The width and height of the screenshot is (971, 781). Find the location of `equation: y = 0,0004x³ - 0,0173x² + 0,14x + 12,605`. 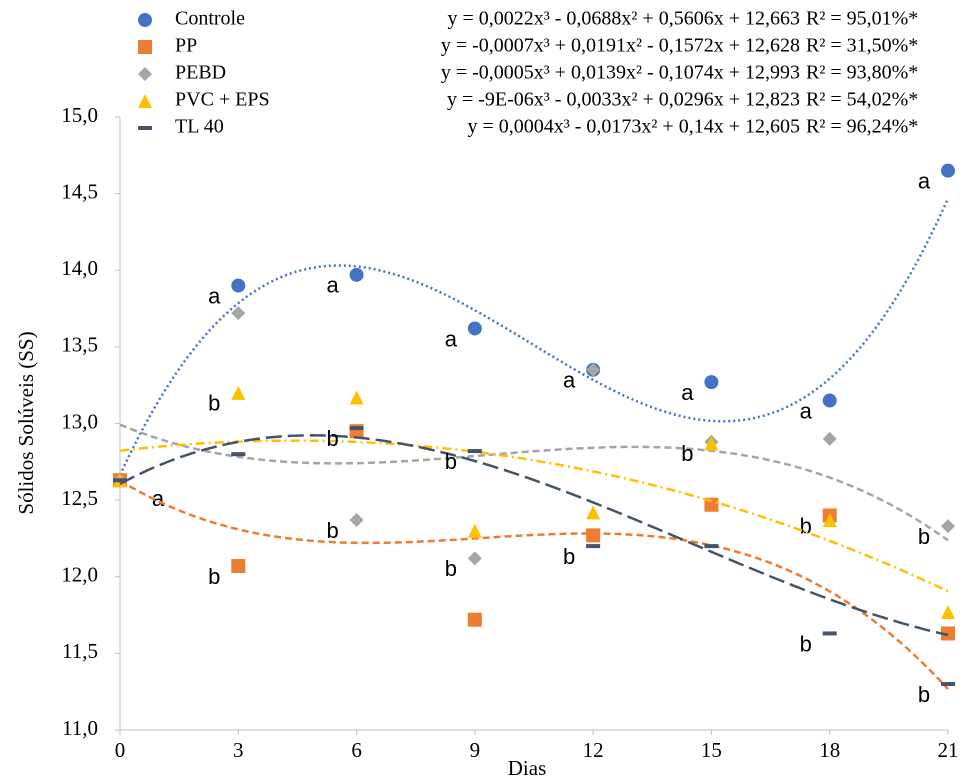

equation: y = 0,0004x³ - 0,0173x² + 0,14x + 12,605 is located at coordinates (634, 127).